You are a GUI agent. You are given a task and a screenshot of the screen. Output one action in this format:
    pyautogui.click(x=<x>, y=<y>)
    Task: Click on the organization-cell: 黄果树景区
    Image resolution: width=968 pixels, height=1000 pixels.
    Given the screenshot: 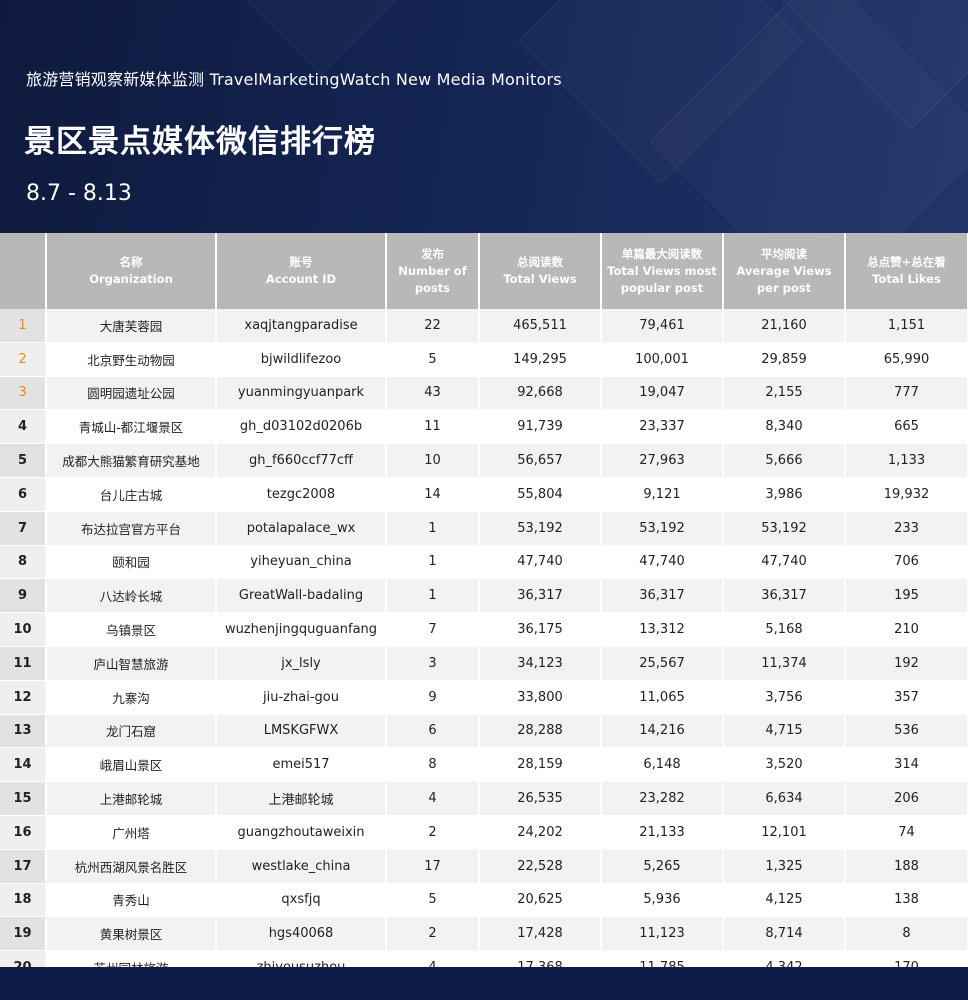 What is the action you would take?
    pyautogui.click(x=131, y=934)
    